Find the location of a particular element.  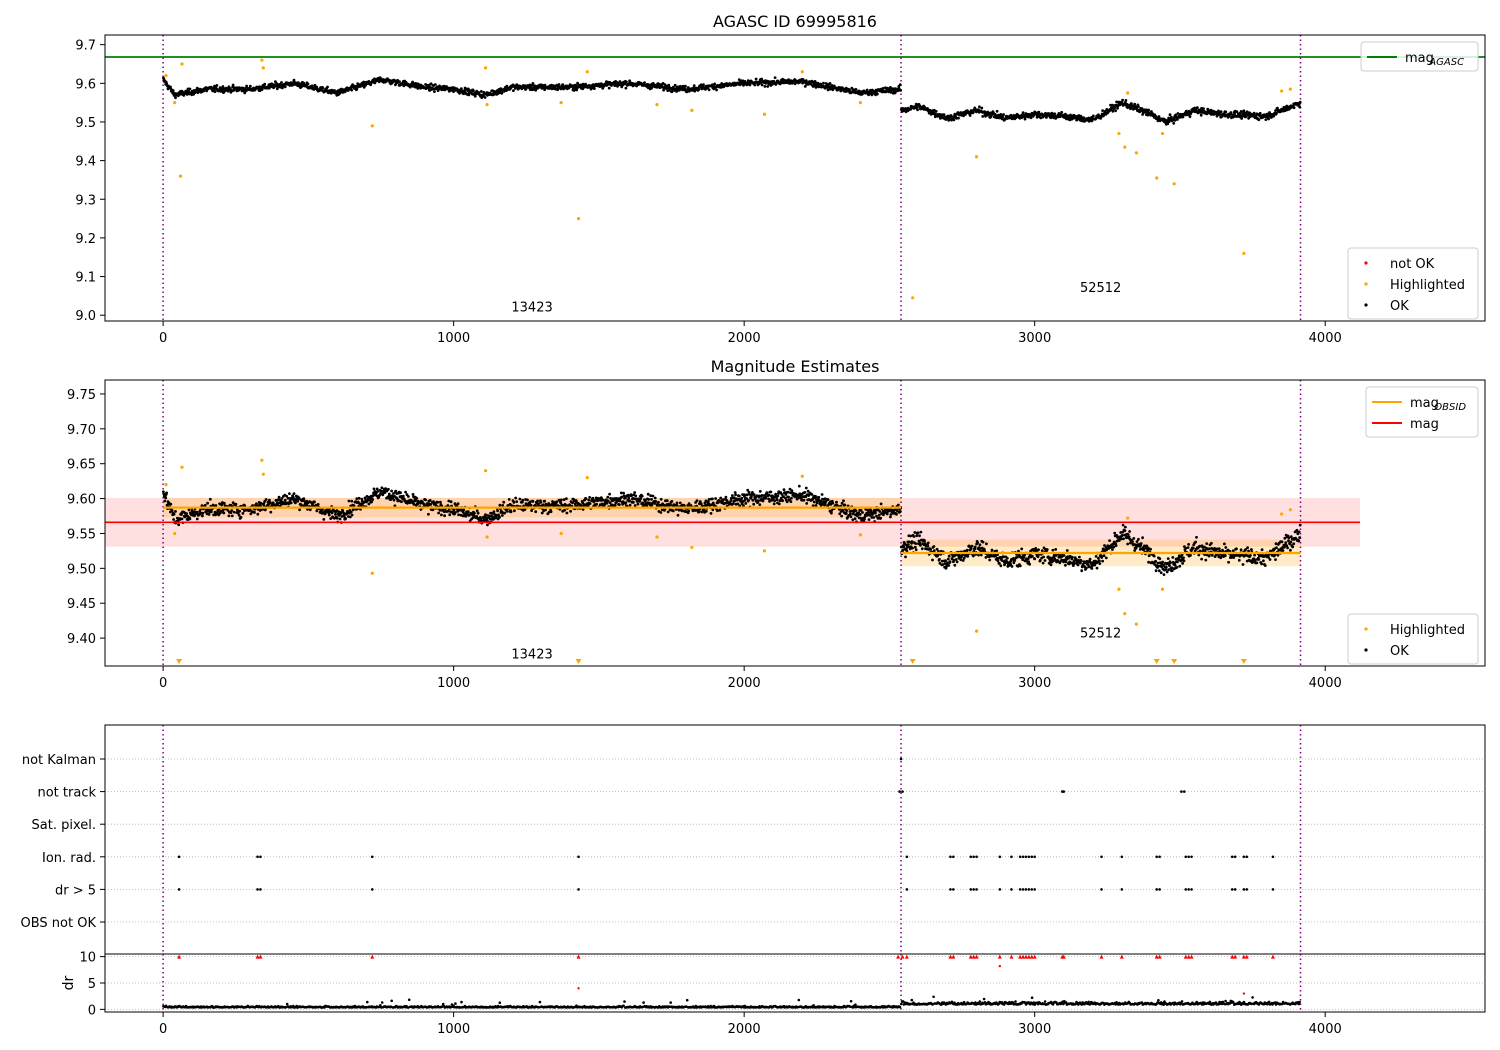

agasc-plot-title: AGASC ID 69995816 is located at coordinates (795, 21).